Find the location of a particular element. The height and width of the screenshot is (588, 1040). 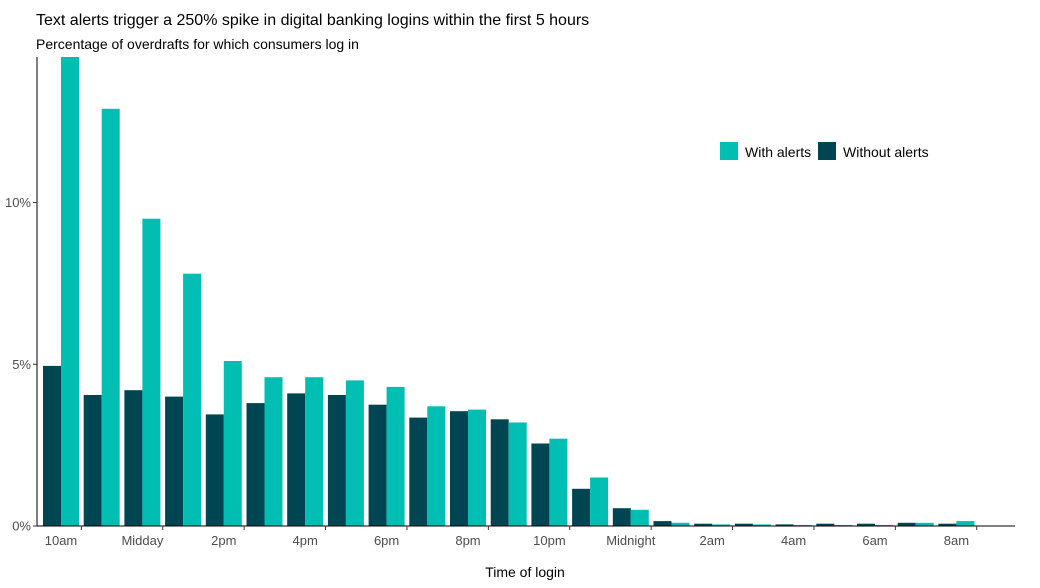

bar-without-alerts-7pm is located at coordinates (418, 471).